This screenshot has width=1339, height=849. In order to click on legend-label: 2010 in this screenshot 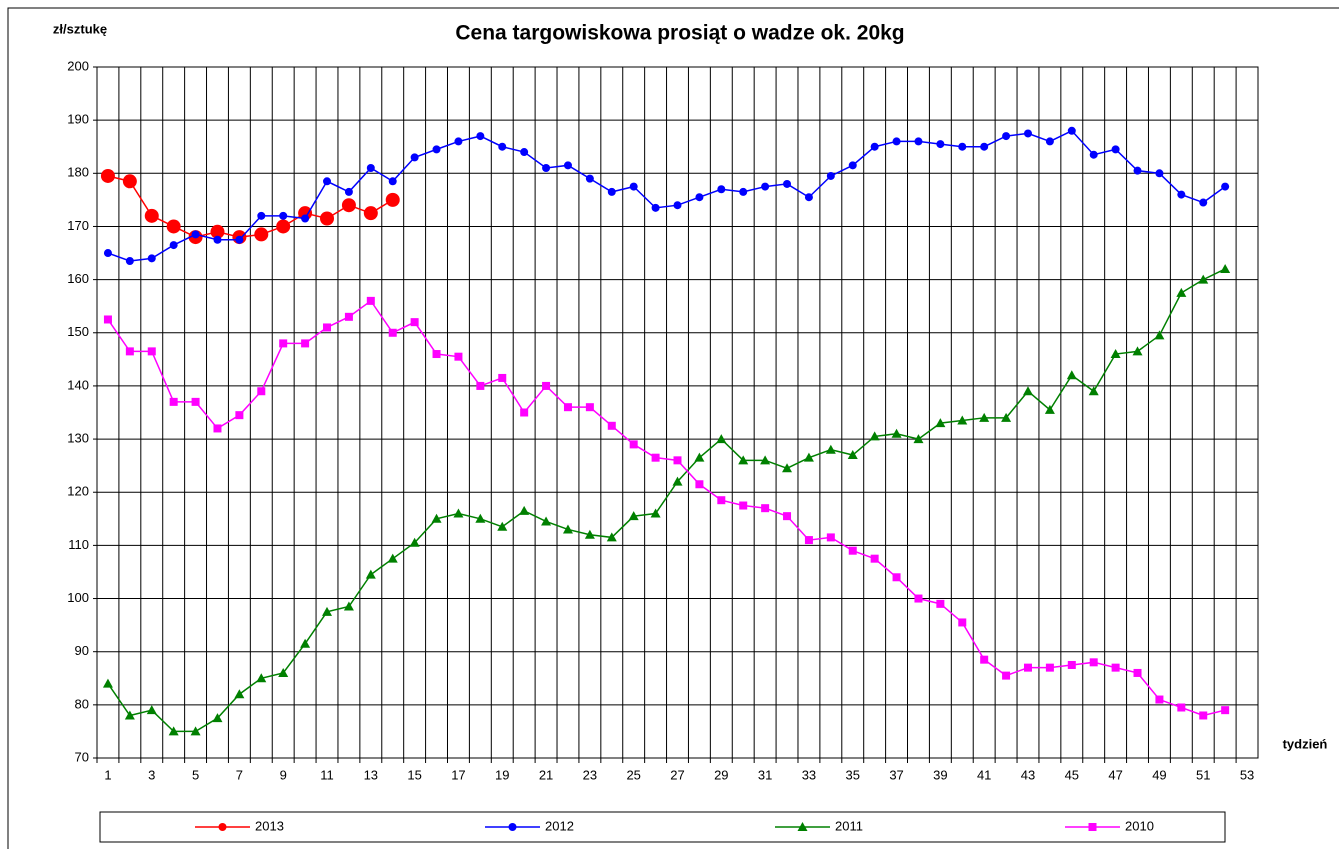, I will do `click(1139, 825)`.